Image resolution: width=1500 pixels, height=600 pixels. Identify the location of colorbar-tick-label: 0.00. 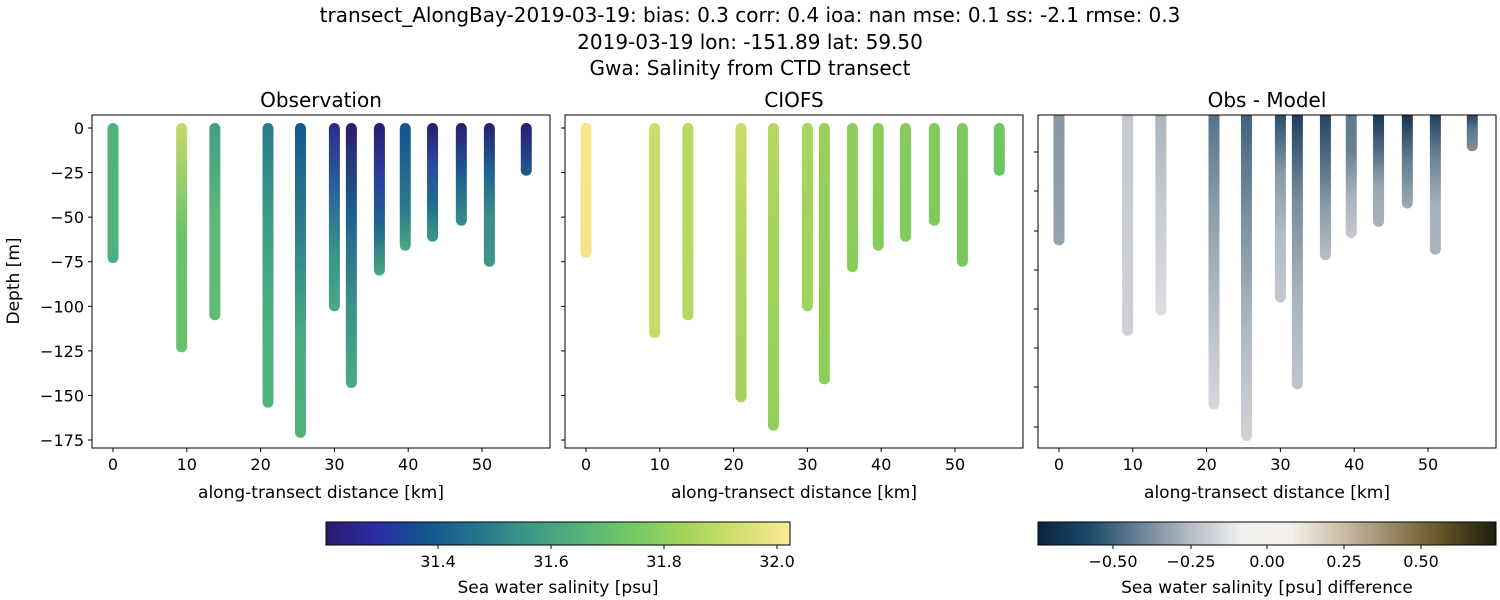
(1267, 561).